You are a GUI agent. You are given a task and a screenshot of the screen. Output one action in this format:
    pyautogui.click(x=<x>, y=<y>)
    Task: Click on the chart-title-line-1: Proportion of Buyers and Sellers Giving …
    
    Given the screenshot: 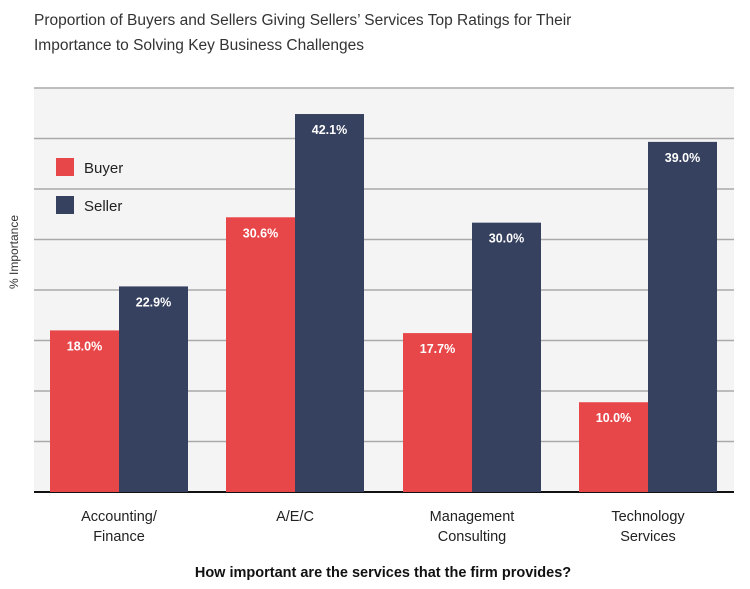 What is the action you would take?
    pyautogui.click(x=303, y=20)
    